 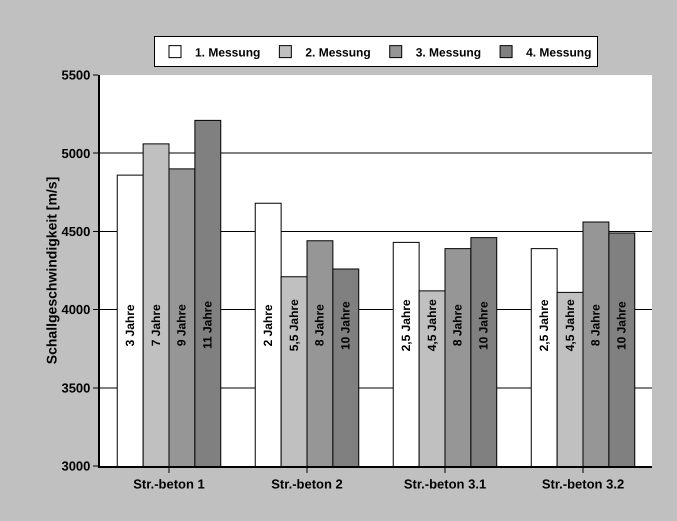 I want to click on y-tick-label: 4000, so click(x=75, y=310).